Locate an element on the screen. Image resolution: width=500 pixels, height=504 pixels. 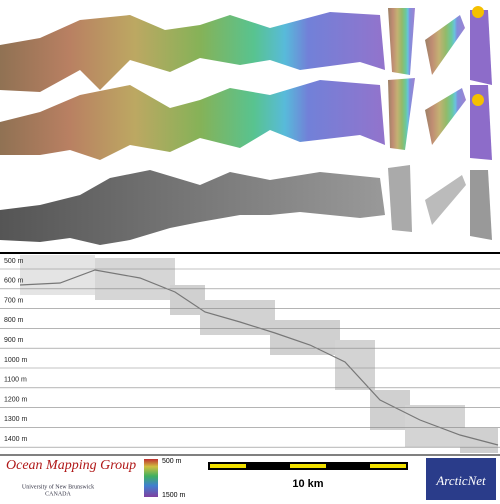
depth-label: 1300 m is located at coordinates (16, 419).